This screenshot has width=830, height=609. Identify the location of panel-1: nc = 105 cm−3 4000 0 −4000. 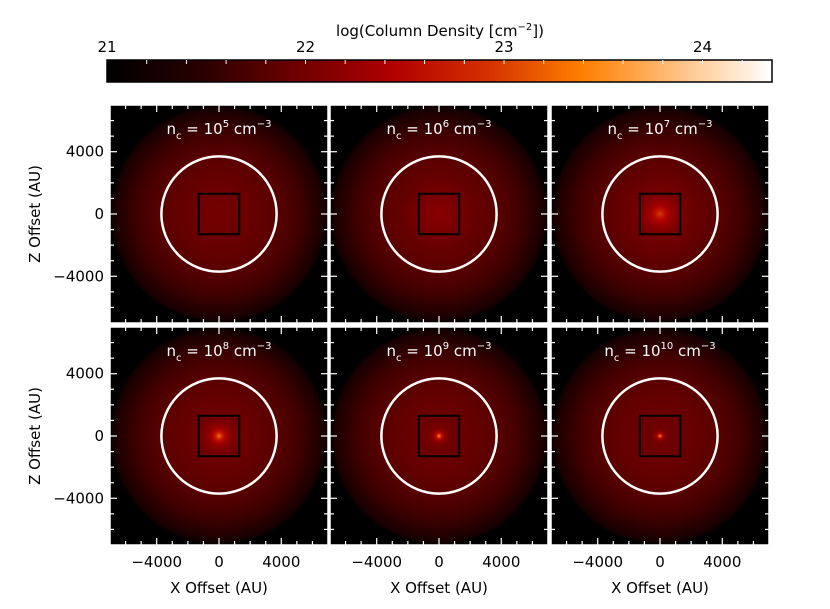
(191, 214).